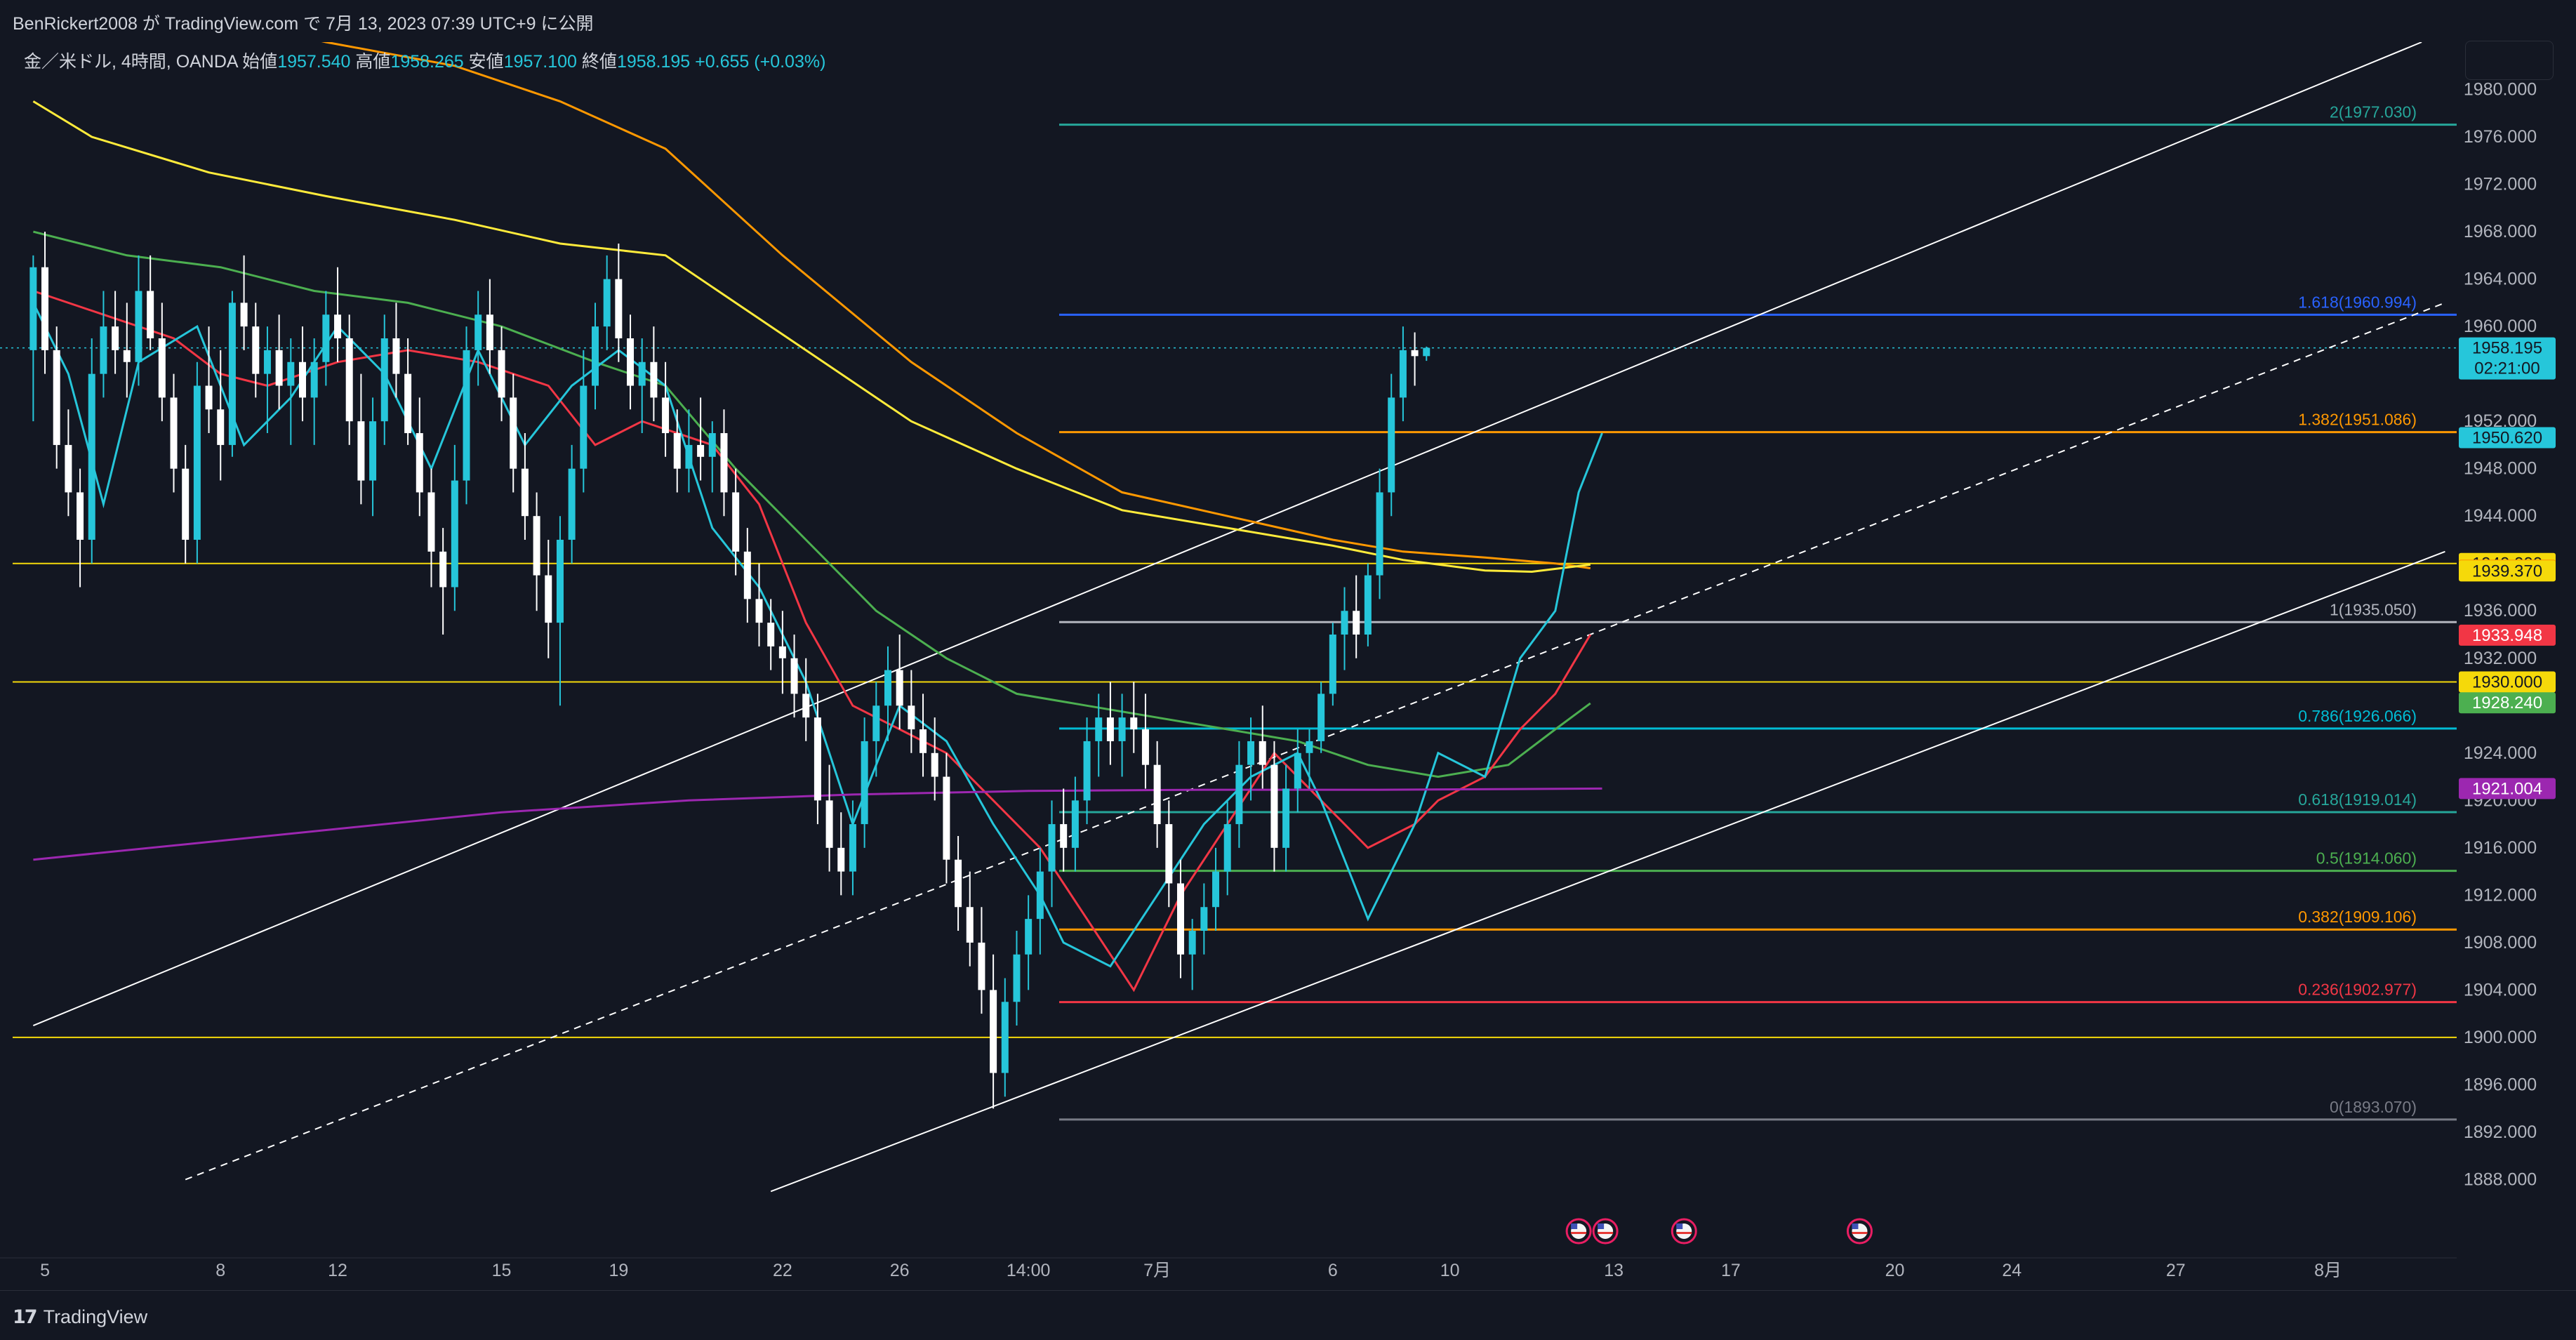  I want to click on y-tick-label: 1944.000, so click(2501, 516).